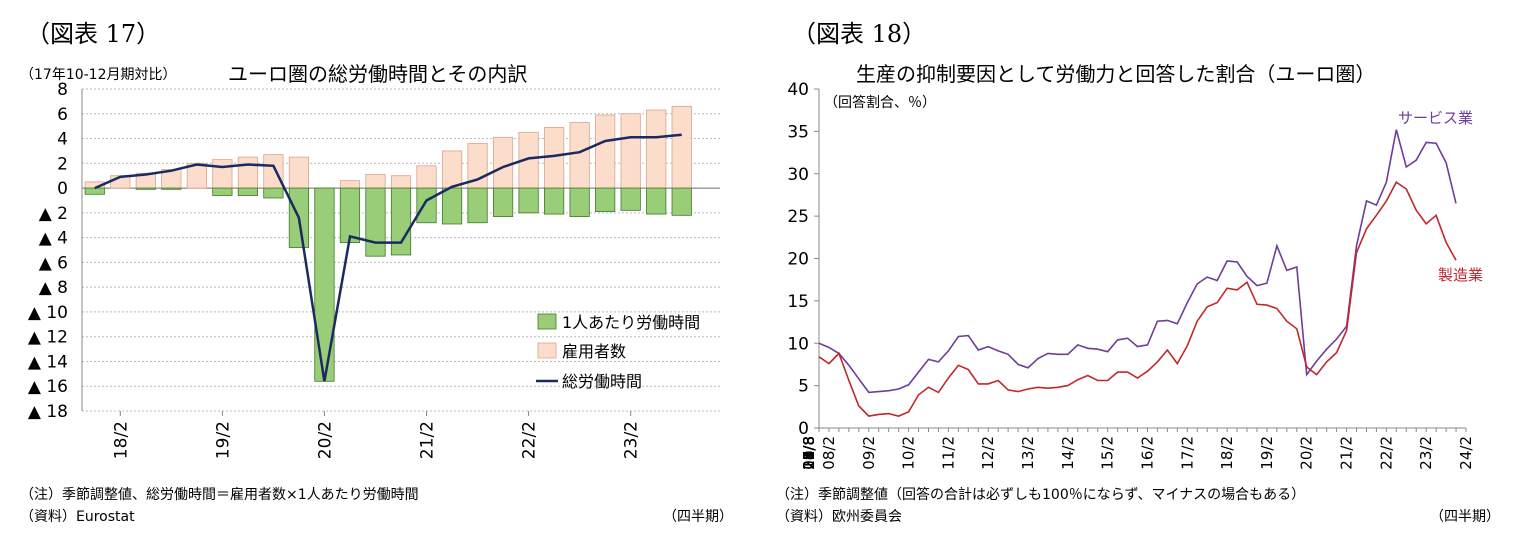 The height and width of the screenshot is (560, 1514). Describe the element at coordinates (62, 140) in the screenshot. I see `y-tick-label: 4` at that location.